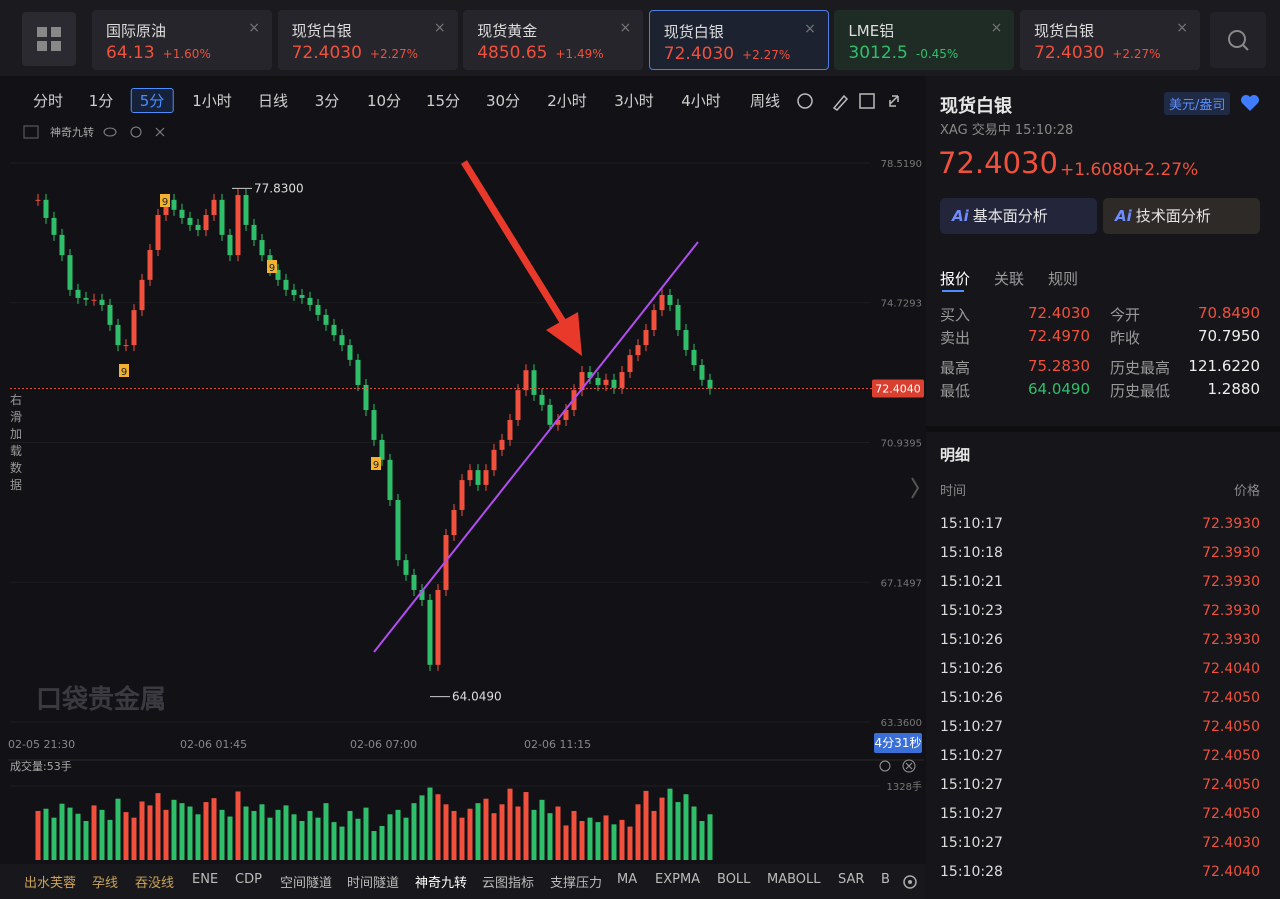 This screenshot has width=1280, height=899. Describe the element at coordinates (441, 883) in the screenshot. I see `indicator-button: 神奇九转` at that location.